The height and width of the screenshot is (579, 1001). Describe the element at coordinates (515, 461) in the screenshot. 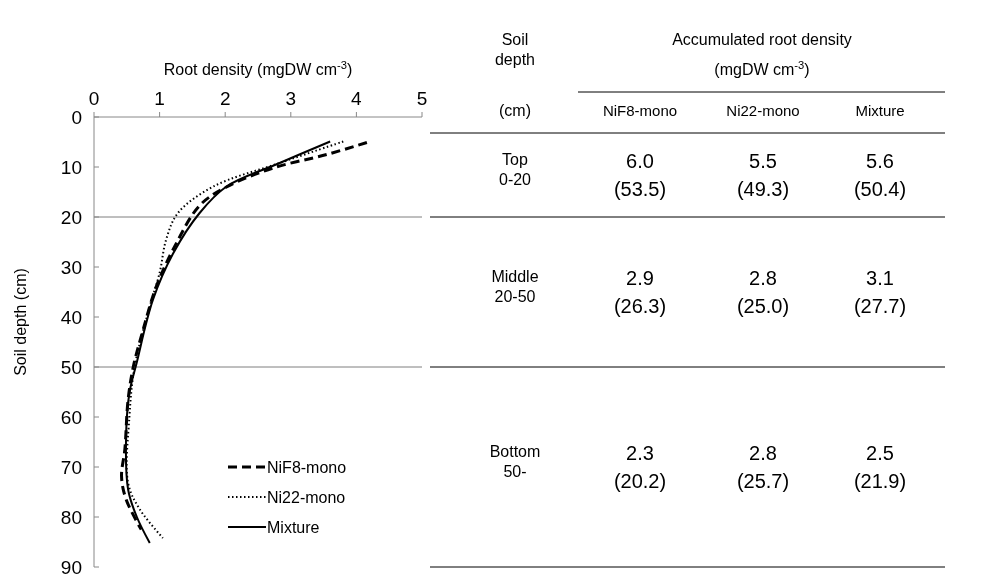

I see `category-label: Bottom 50-` at that location.